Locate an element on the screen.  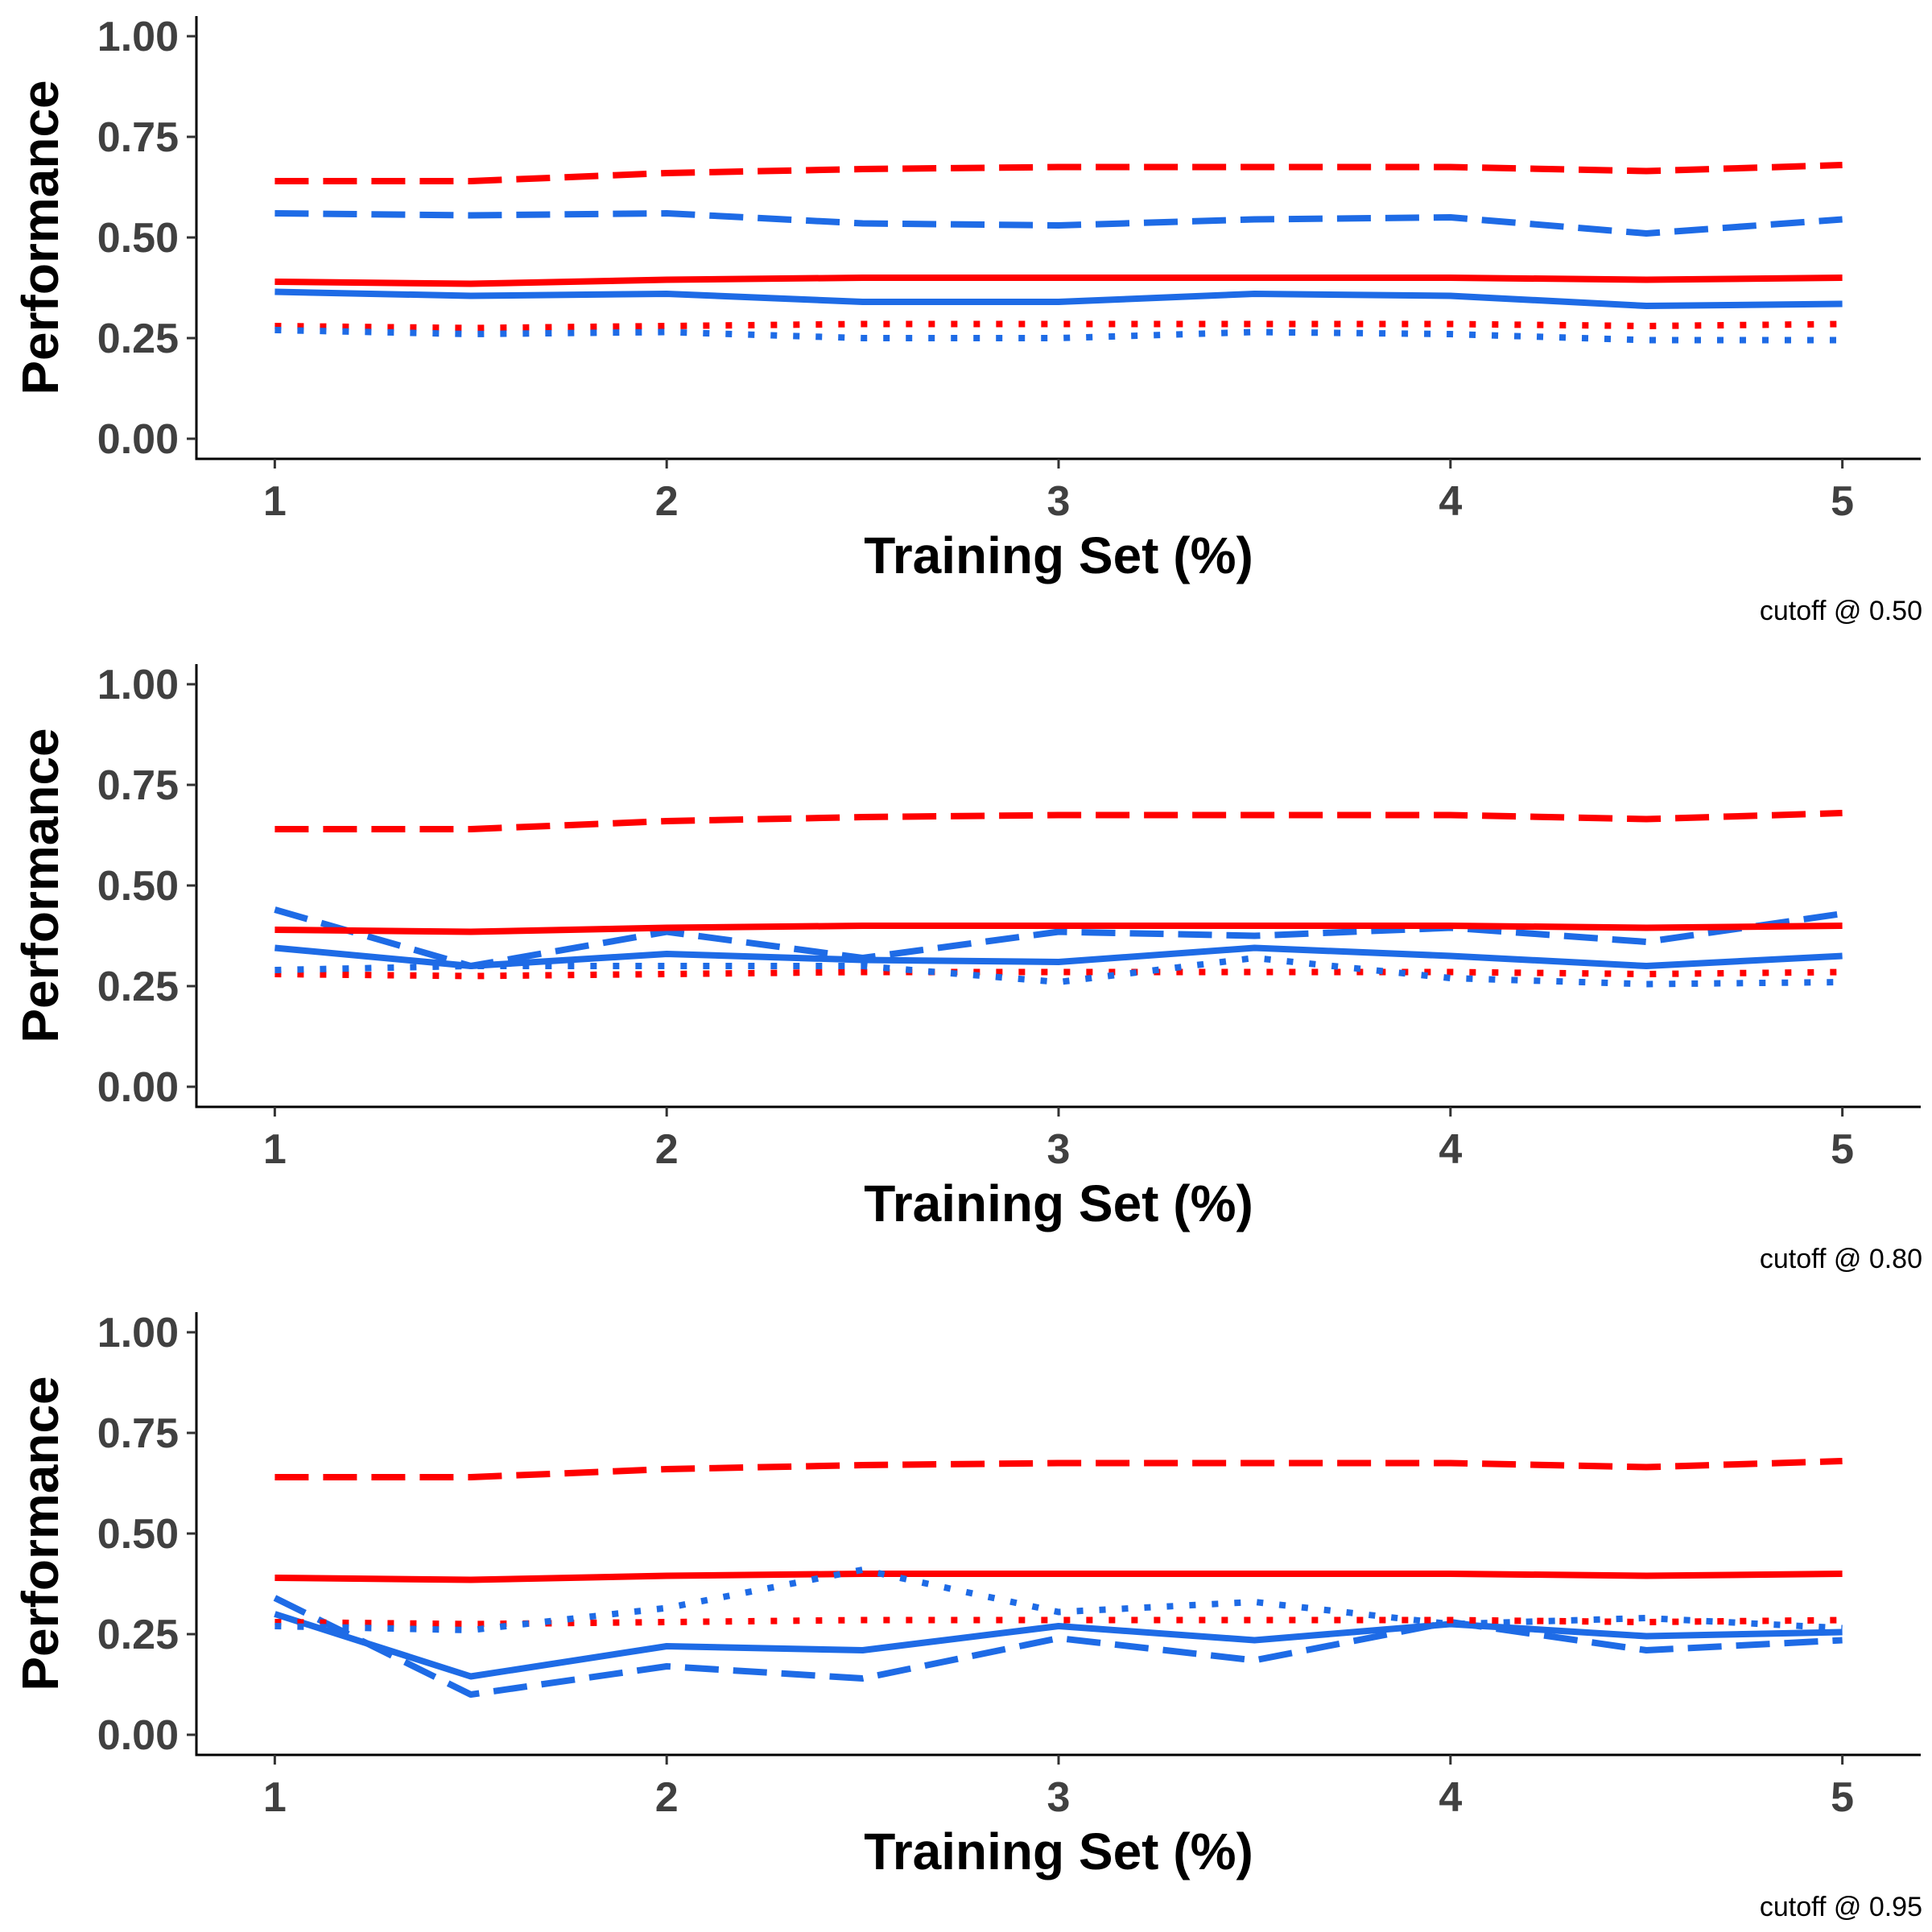
chart-caption: cutoff @ 0.50 is located at coordinates (1841, 611).